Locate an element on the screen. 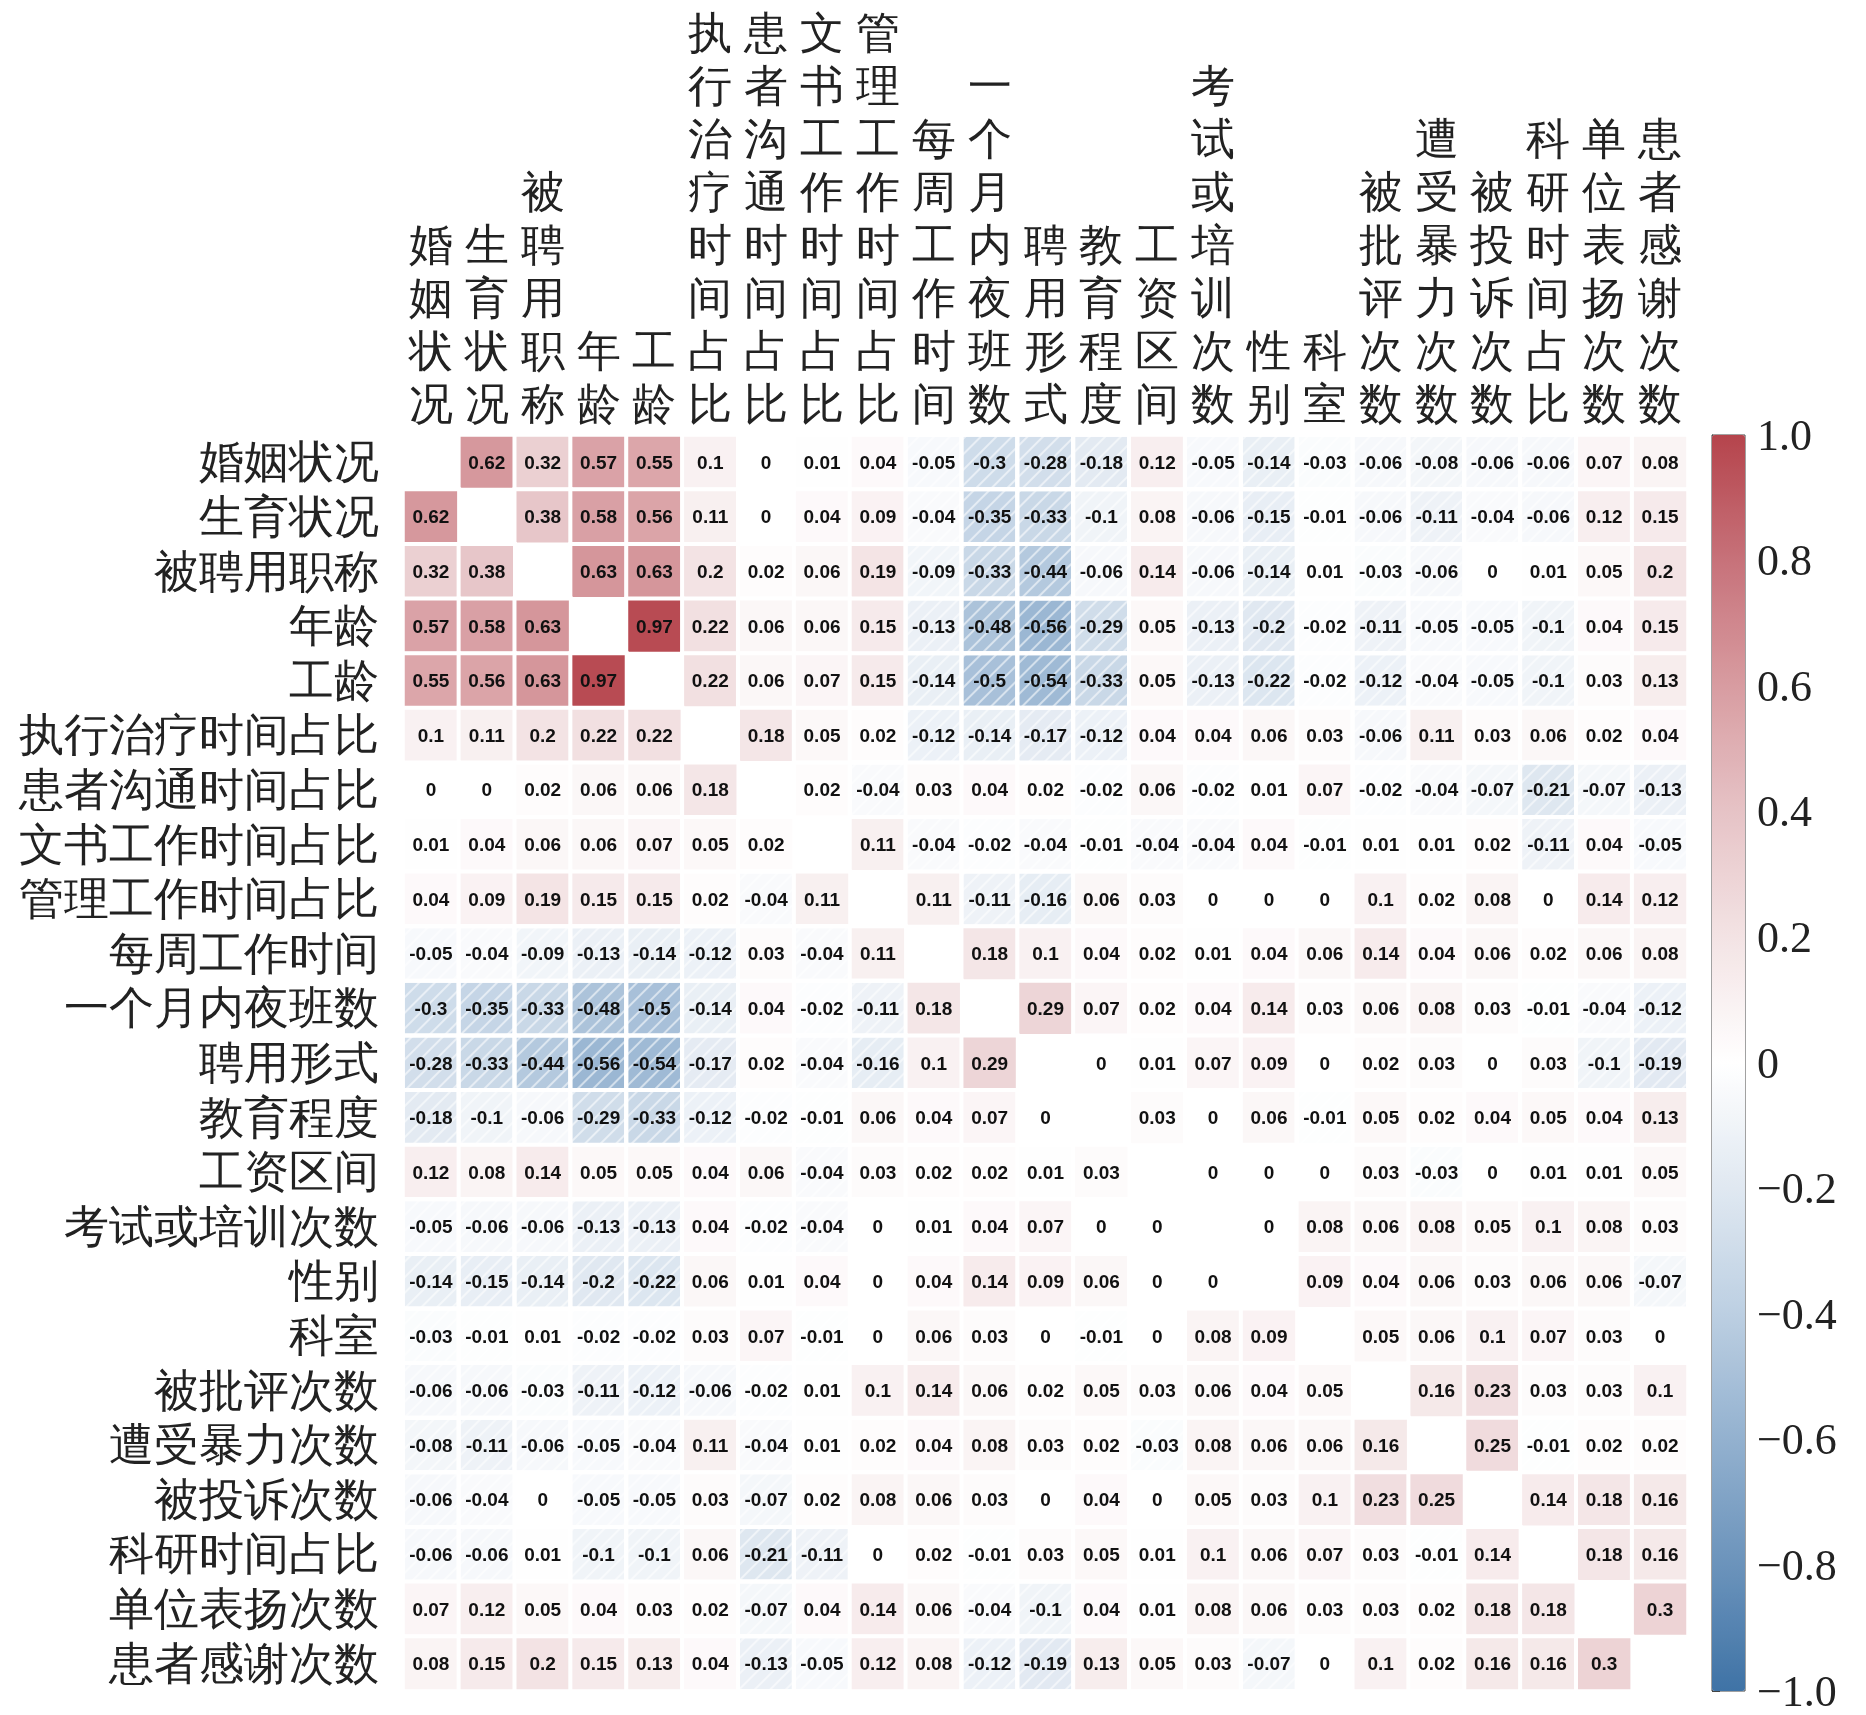 This screenshot has height=1715, width=1866. data-label: -0.01 is located at coordinates (989, 1554).